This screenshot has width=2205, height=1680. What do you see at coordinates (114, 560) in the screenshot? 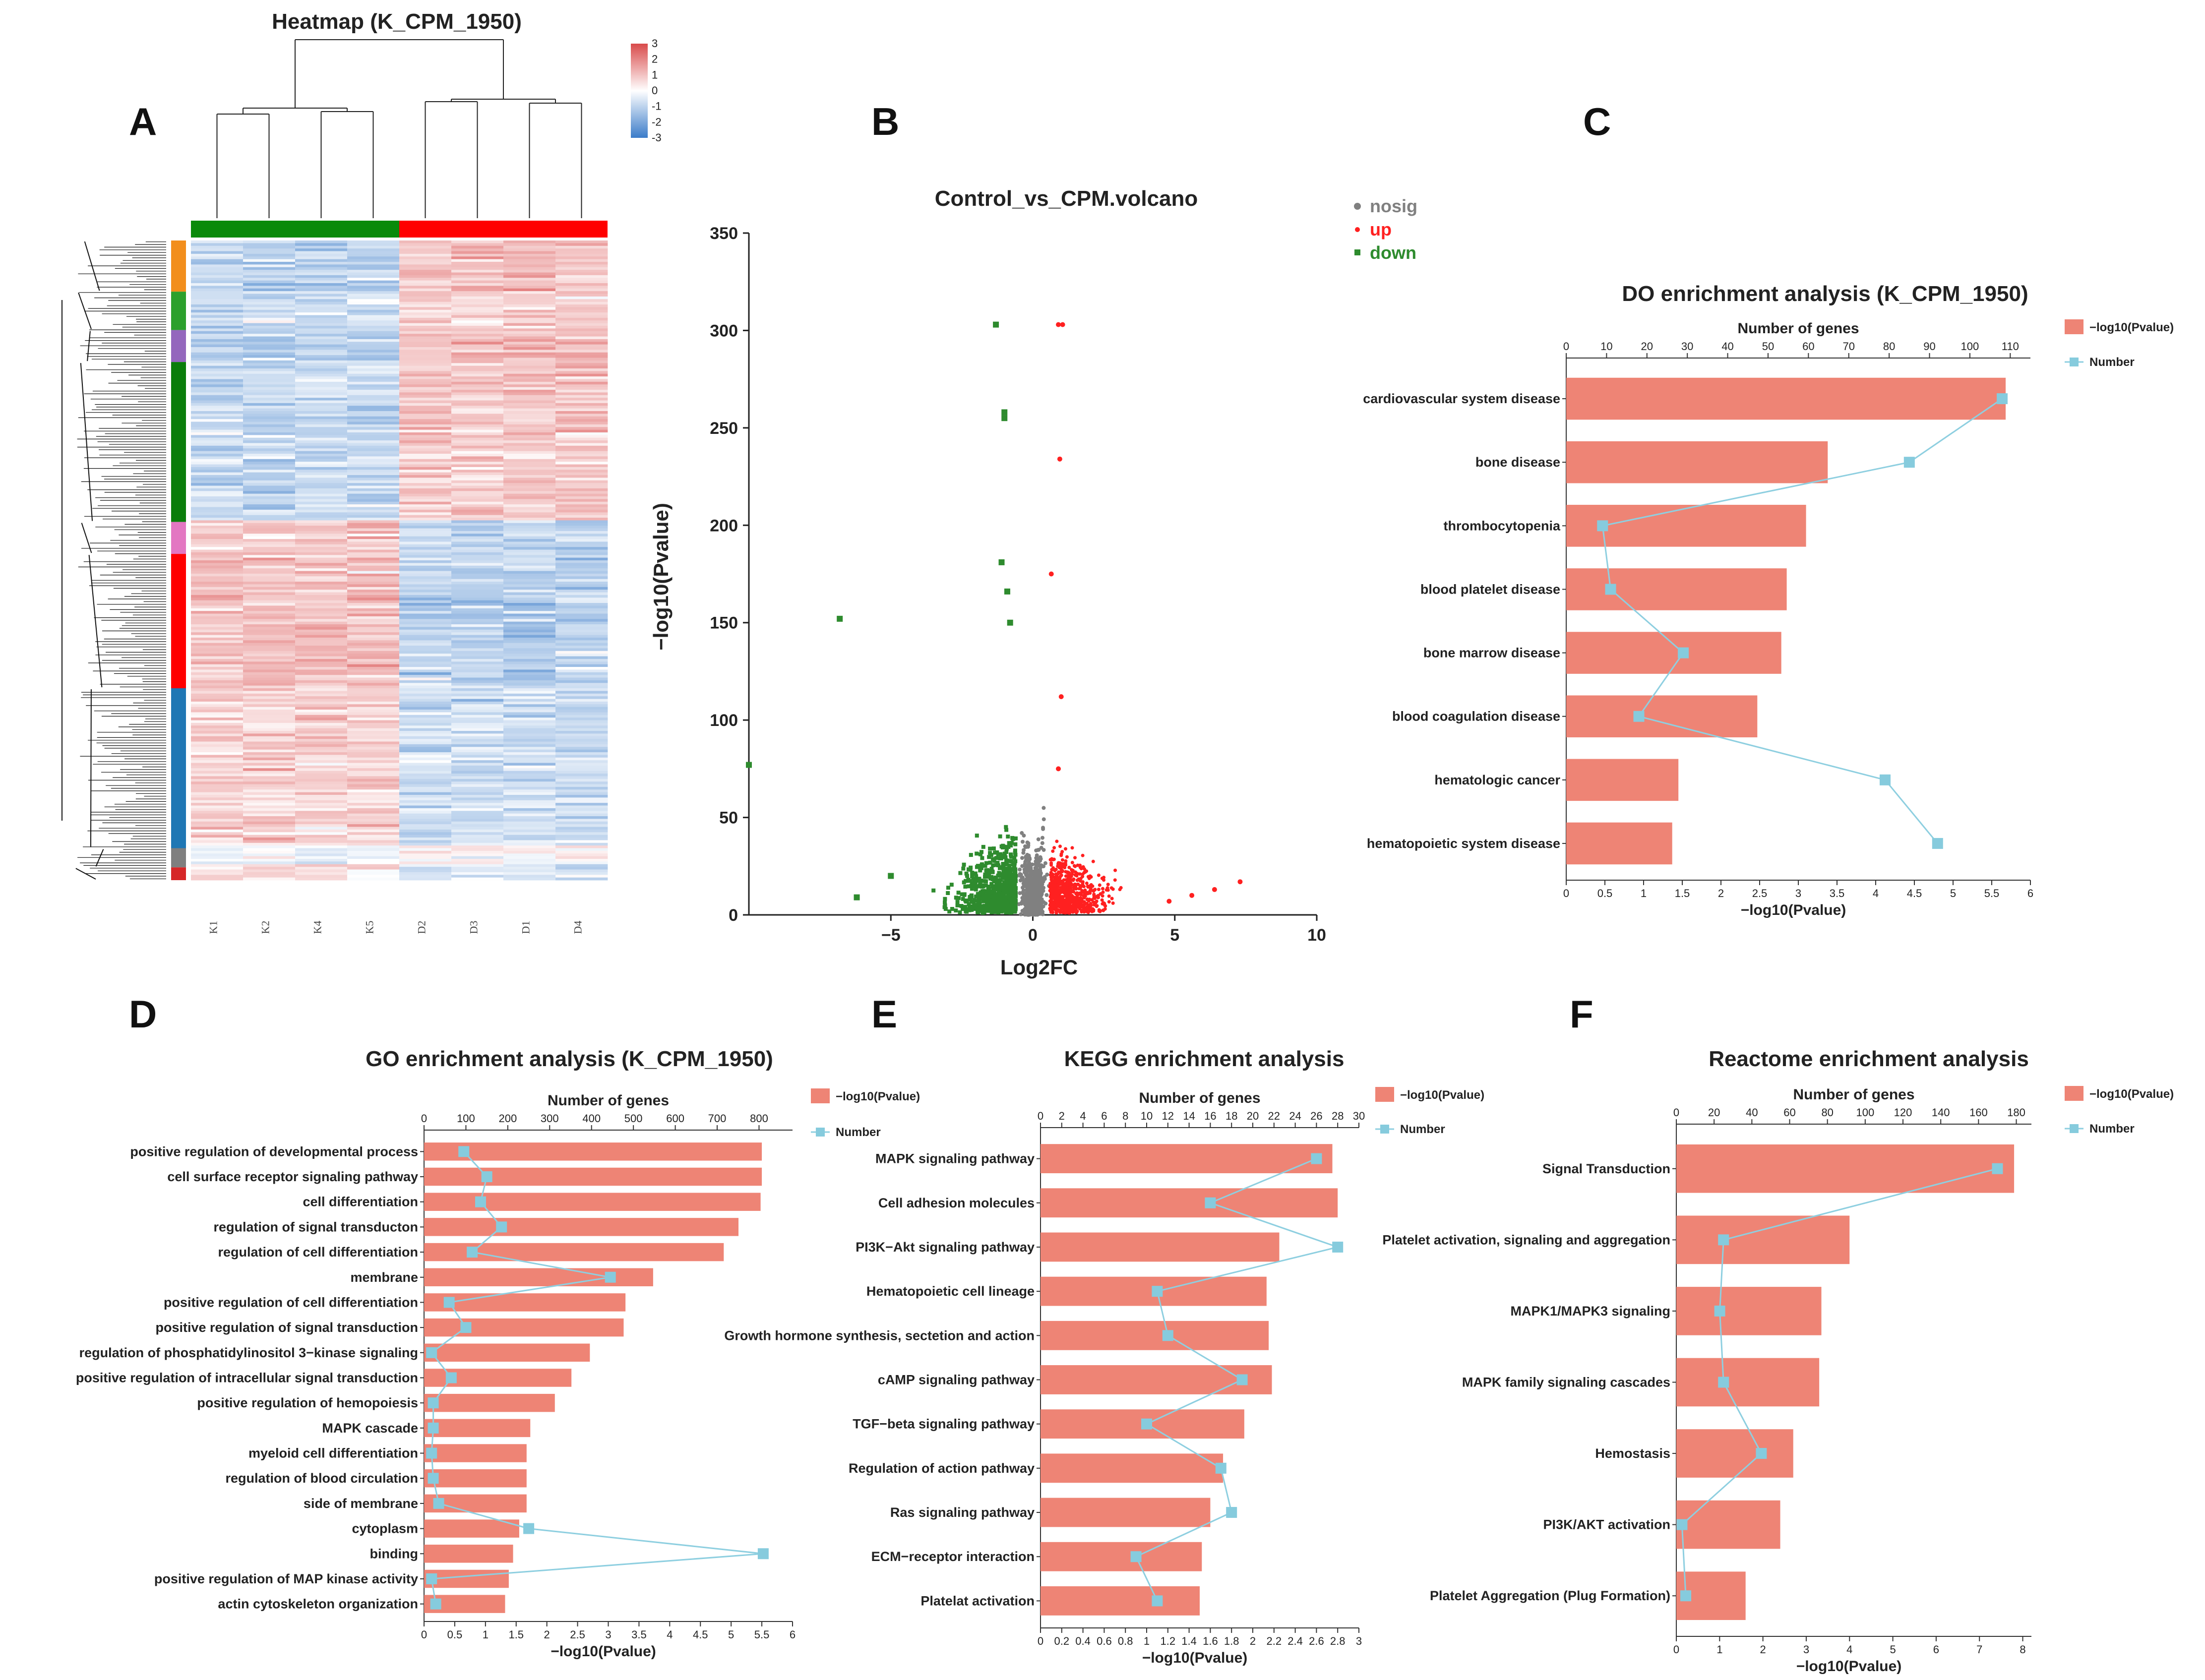
I see `row-dendrogram` at bounding box center [114, 560].